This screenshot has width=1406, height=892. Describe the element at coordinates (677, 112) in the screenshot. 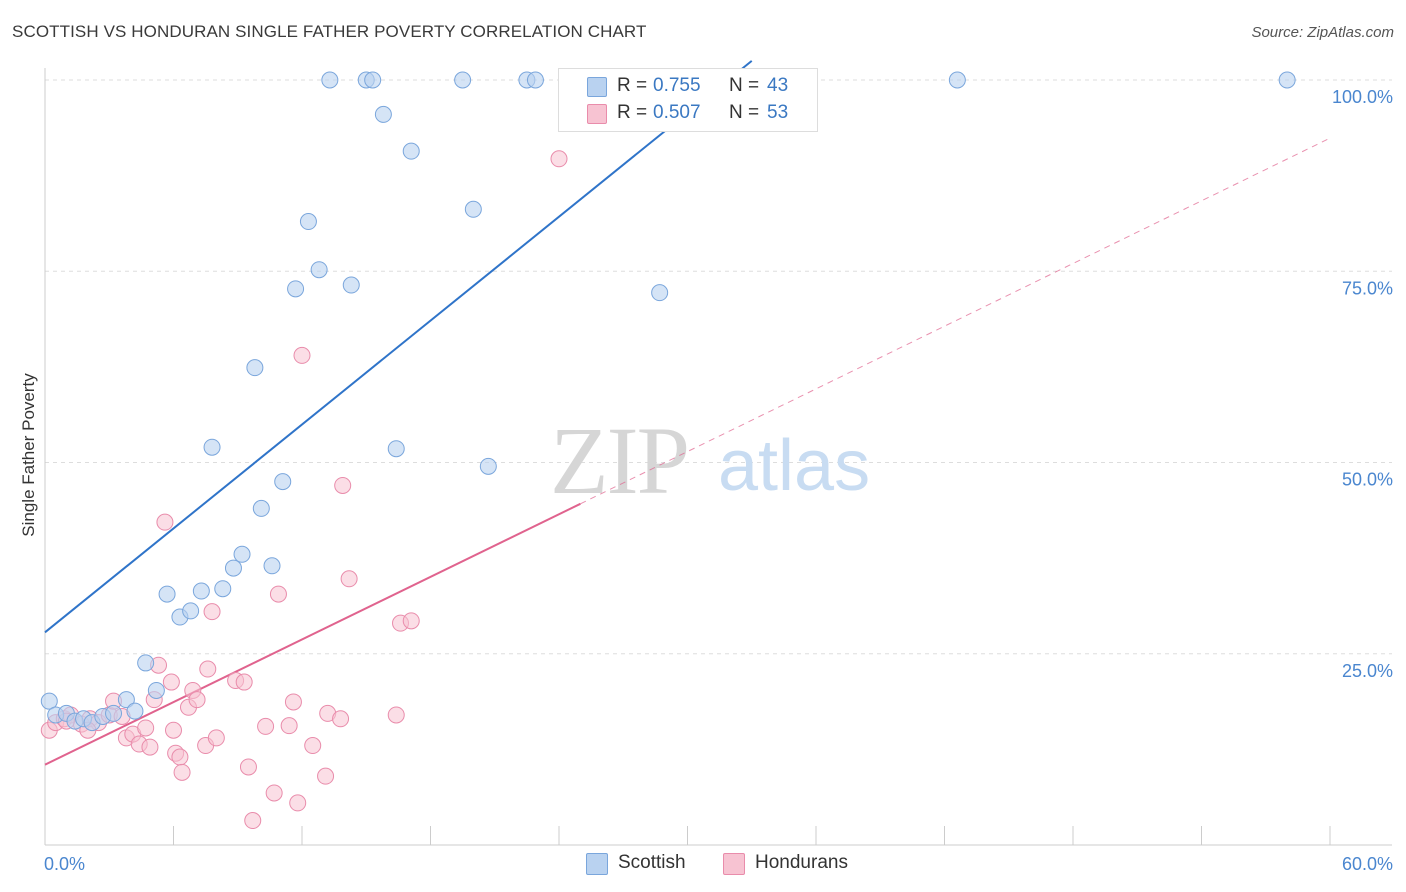

I see `r-value: 0.507` at that location.